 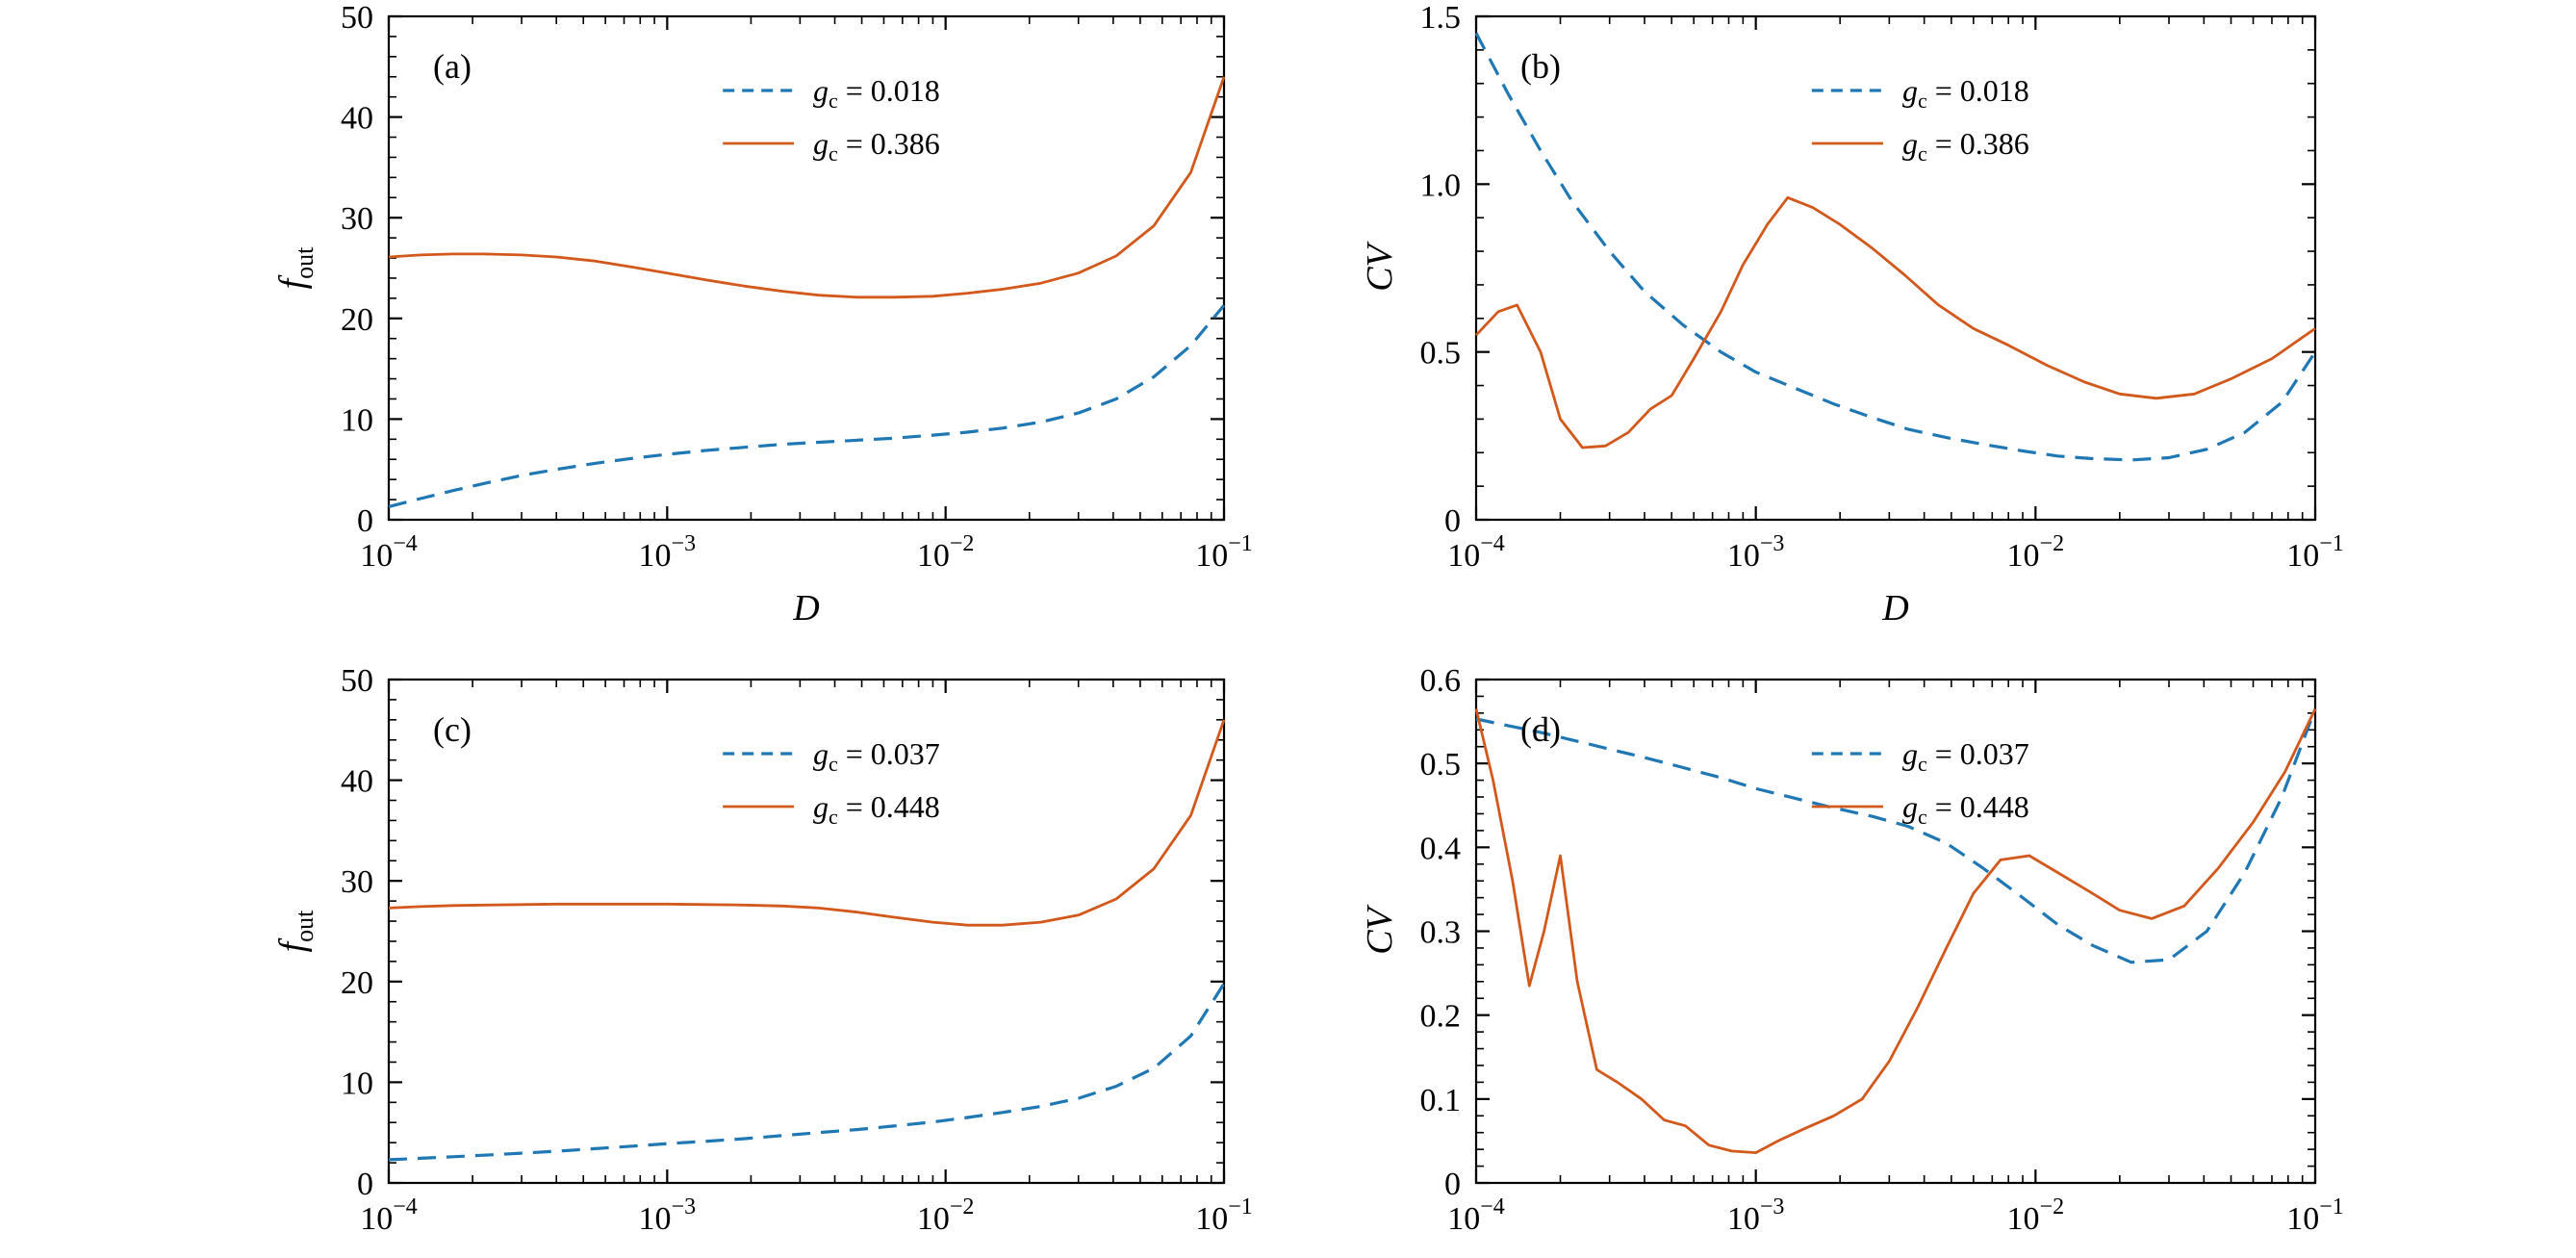 What do you see at coordinates (452, 729) in the screenshot?
I see `panel-letter: (c)` at bounding box center [452, 729].